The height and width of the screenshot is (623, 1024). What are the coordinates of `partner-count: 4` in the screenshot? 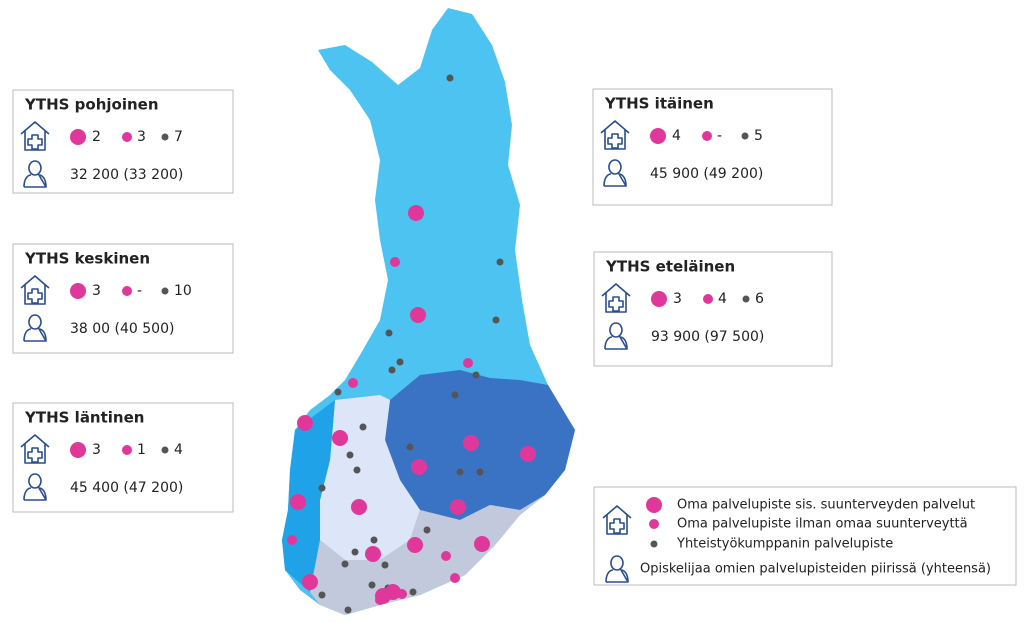 It's located at (178, 450).